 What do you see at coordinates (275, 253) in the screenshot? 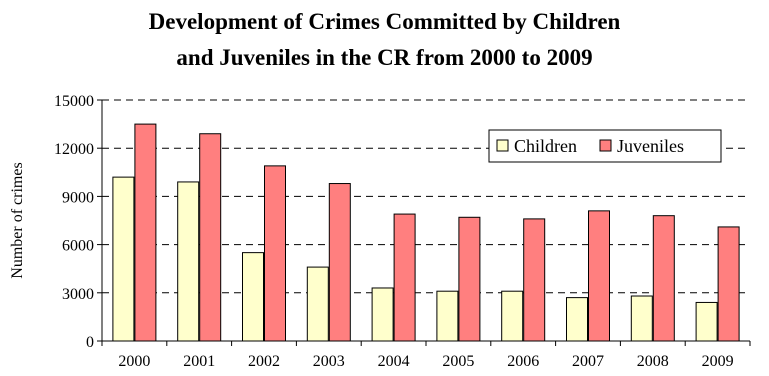
I see `bar-juveniles-2002` at bounding box center [275, 253].